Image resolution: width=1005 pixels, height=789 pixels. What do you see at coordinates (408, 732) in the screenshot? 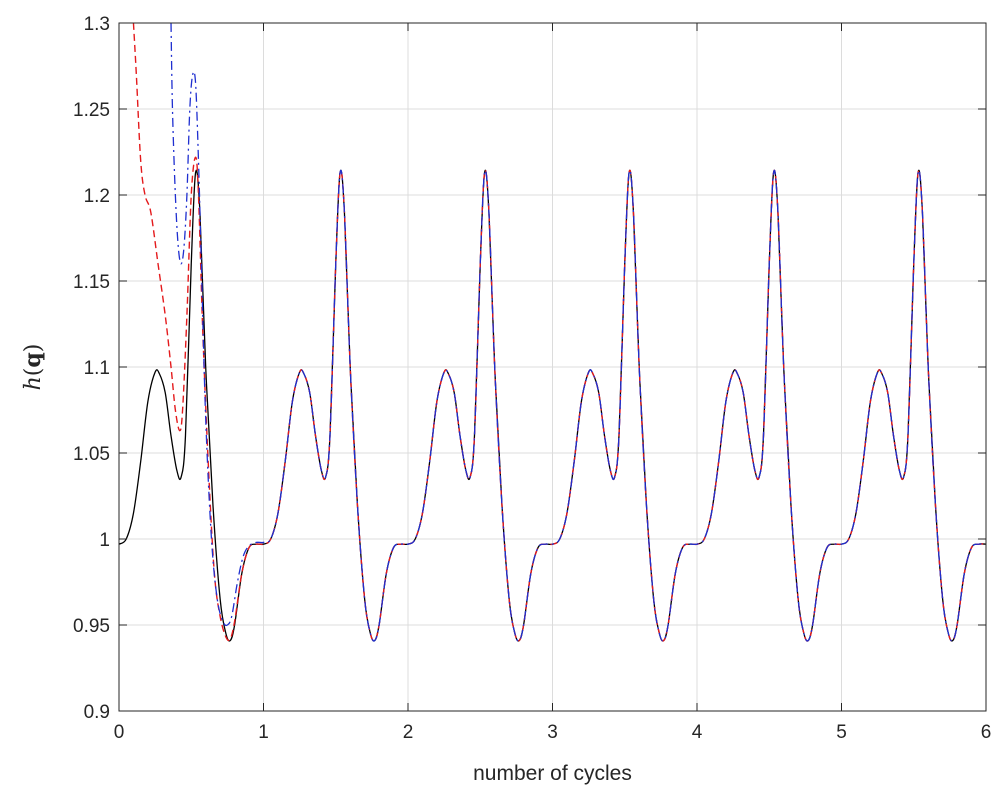
I see `x-tick-label: 2` at bounding box center [408, 732].